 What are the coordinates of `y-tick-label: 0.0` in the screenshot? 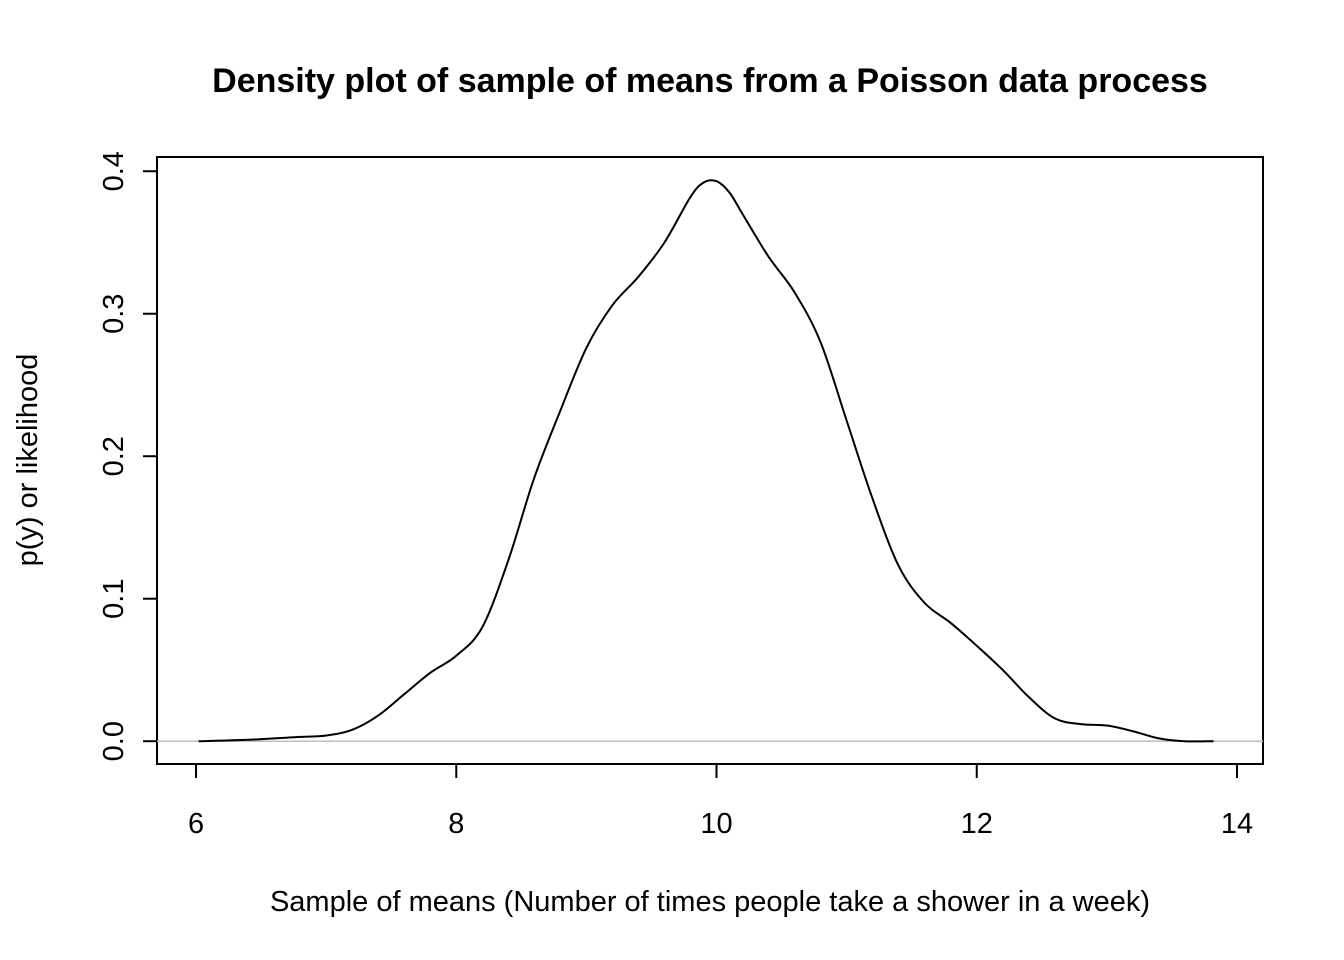 It's located at (114, 741).